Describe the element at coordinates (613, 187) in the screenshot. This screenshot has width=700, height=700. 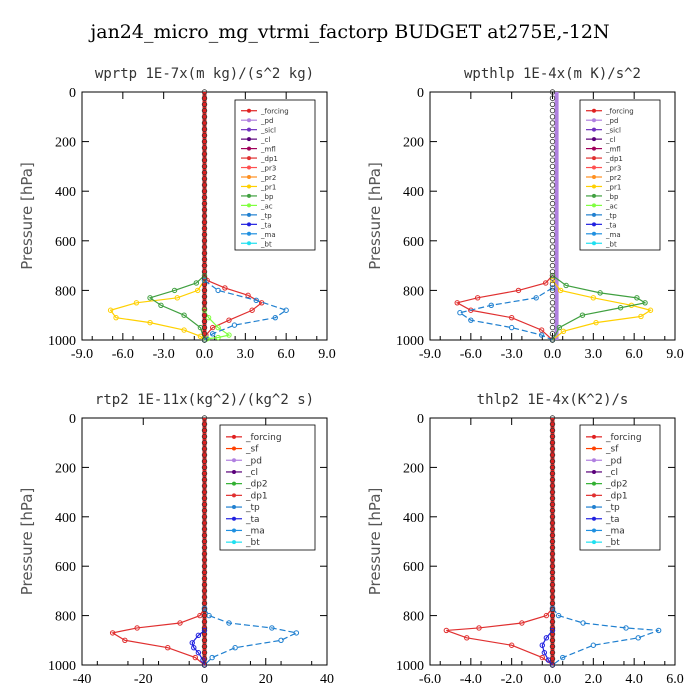
I see `panel1-legend-label: _pr1` at that location.